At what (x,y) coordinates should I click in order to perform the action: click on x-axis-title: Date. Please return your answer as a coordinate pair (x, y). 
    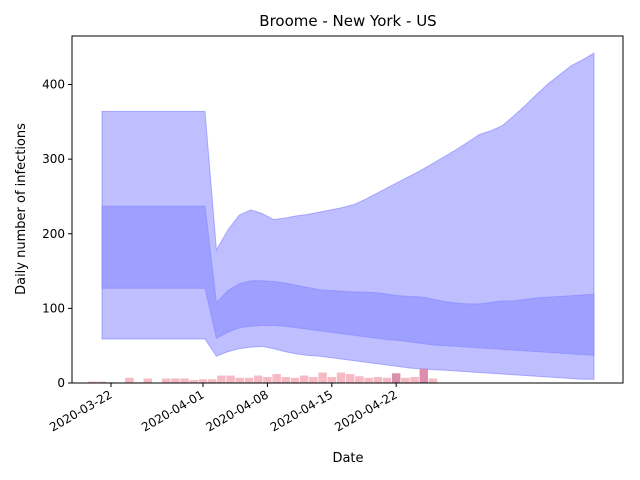
    Looking at the image, I should click on (347, 458).